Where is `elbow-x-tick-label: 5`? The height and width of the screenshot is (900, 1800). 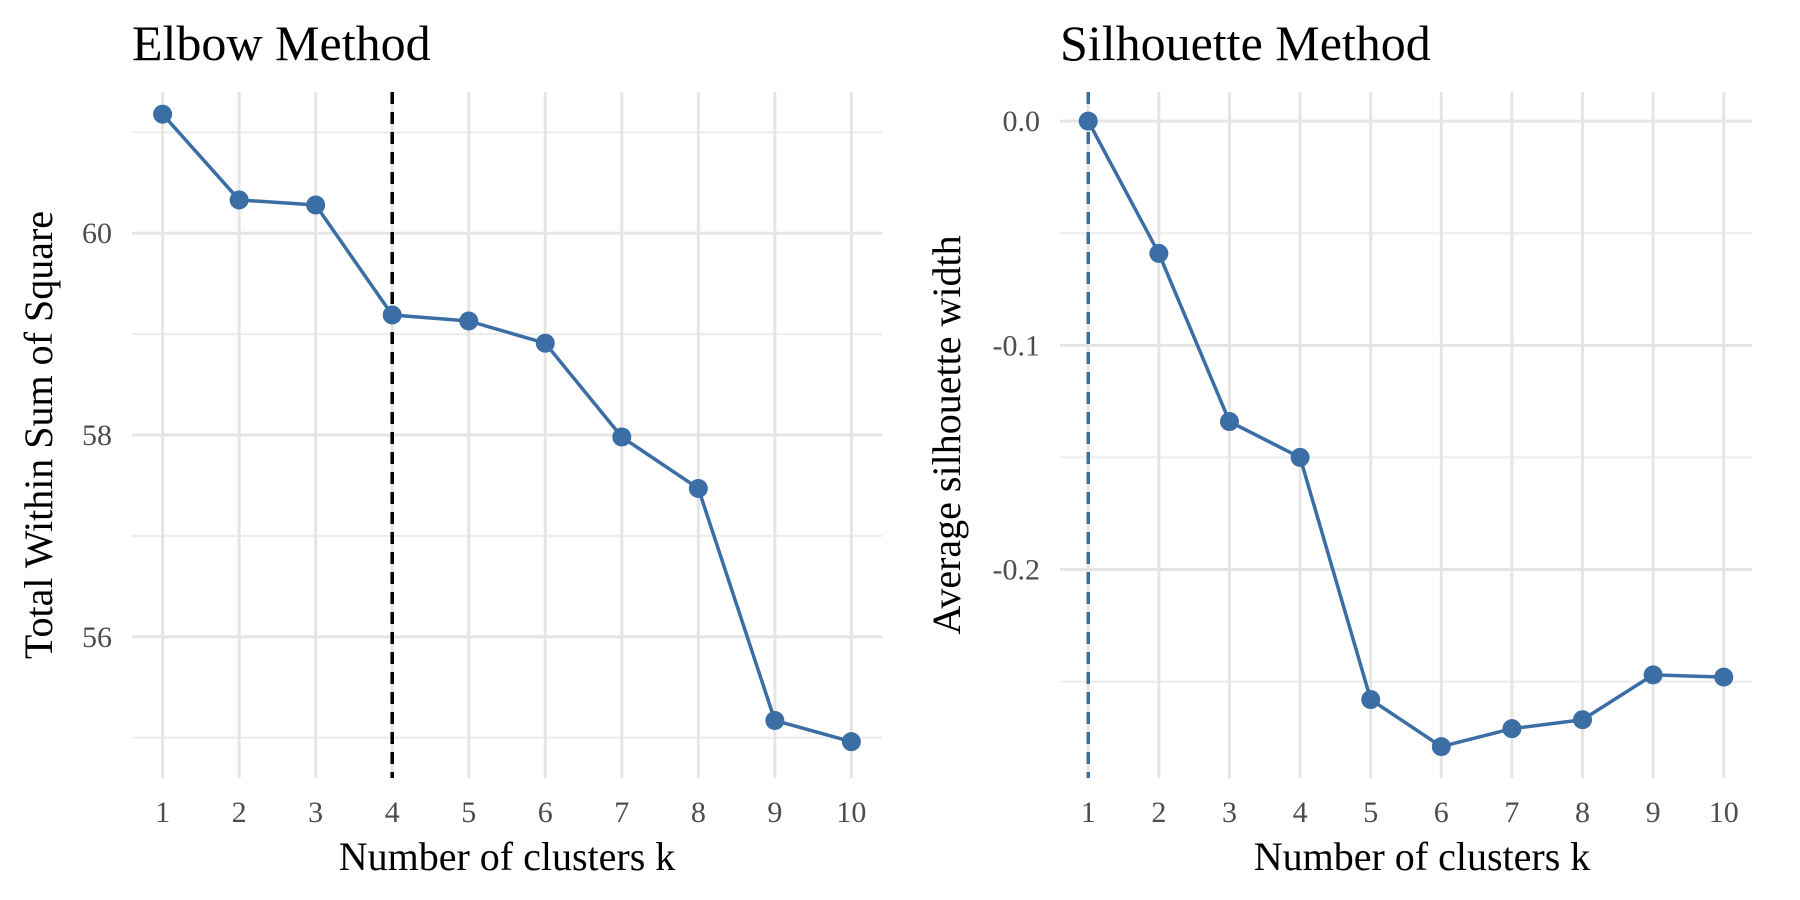
elbow-x-tick-label: 5 is located at coordinates (468, 812).